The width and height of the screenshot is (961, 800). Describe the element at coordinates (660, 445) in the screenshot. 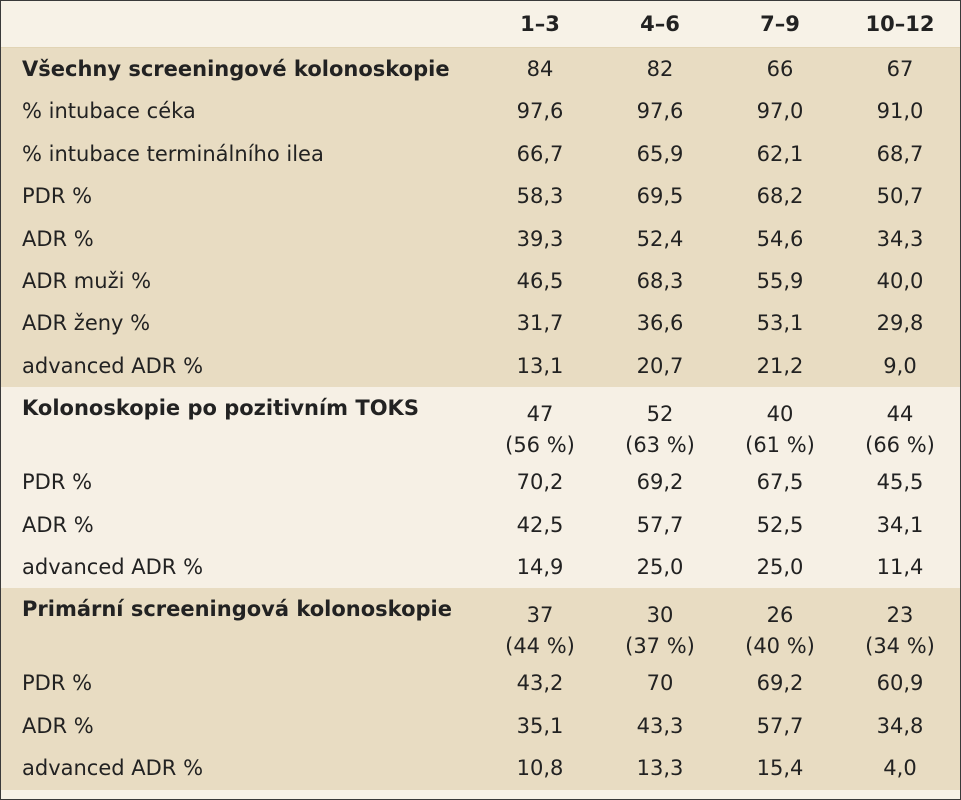

I see `cell-percent: (63 %)` at that location.